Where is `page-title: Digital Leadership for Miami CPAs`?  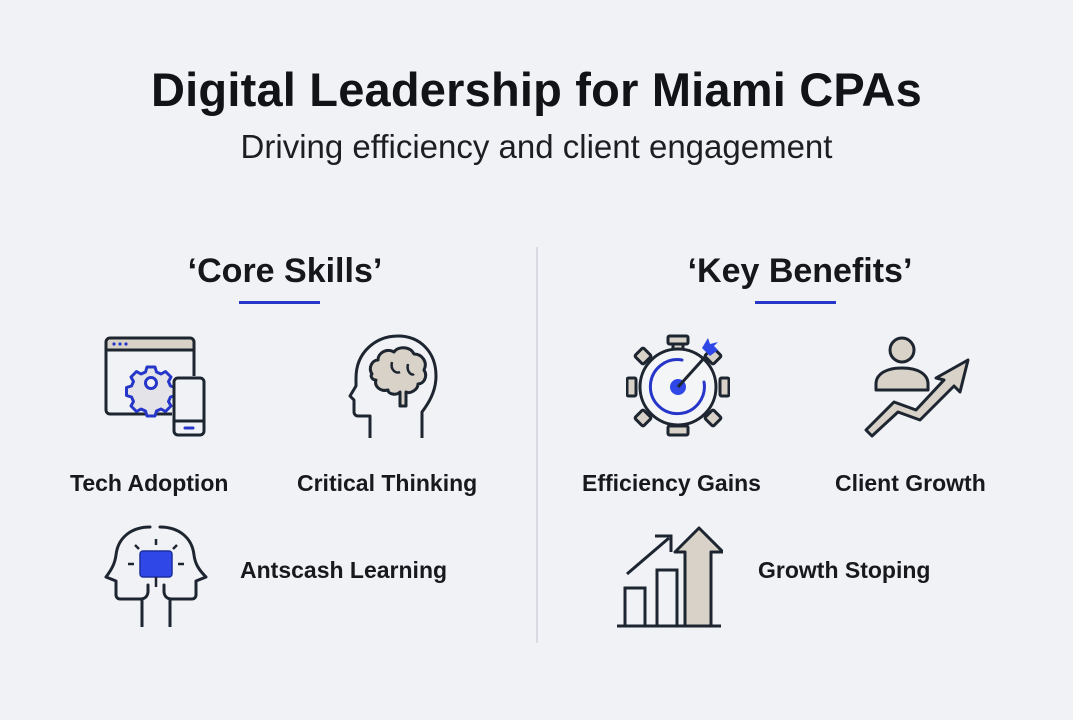 page-title: Digital Leadership for Miami CPAs is located at coordinates (536, 89).